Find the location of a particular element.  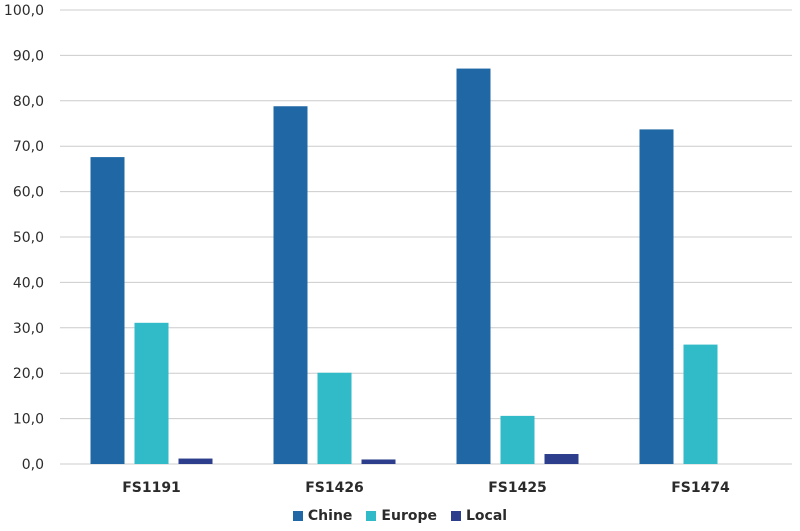

y-tick-label: 100,0 is located at coordinates (24, 11).